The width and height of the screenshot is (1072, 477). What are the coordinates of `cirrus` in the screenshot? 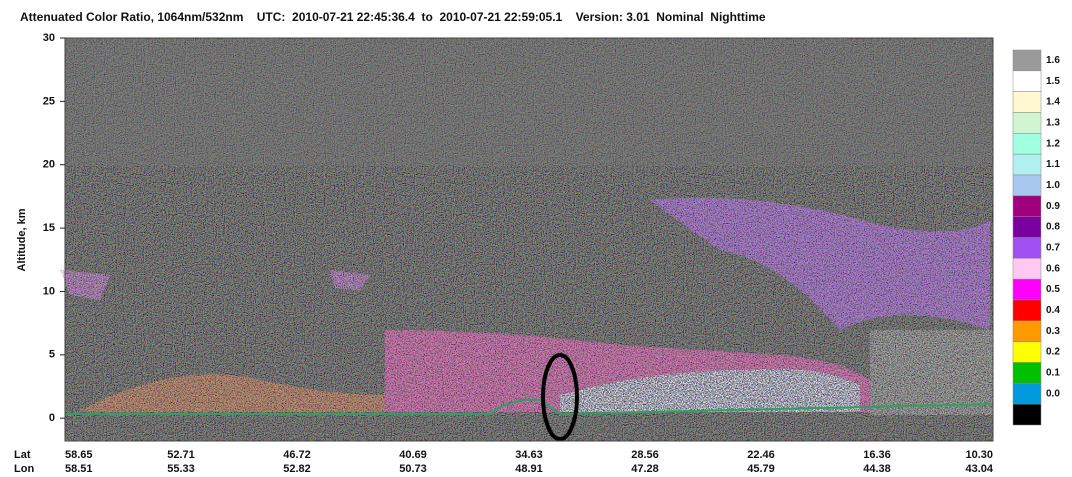 It's located at (820, 263).